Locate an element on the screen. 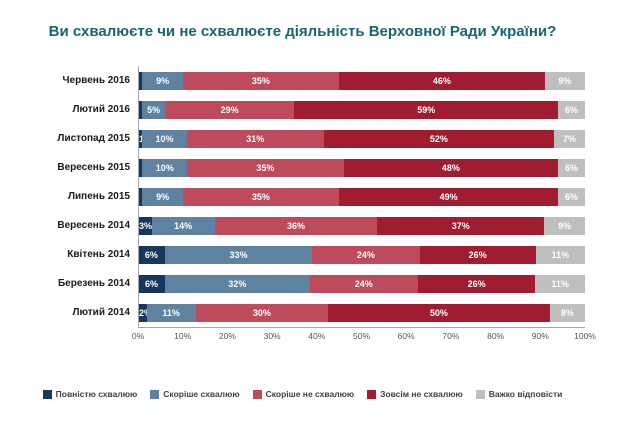  bar-segment: 32% is located at coordinates (237, 283).